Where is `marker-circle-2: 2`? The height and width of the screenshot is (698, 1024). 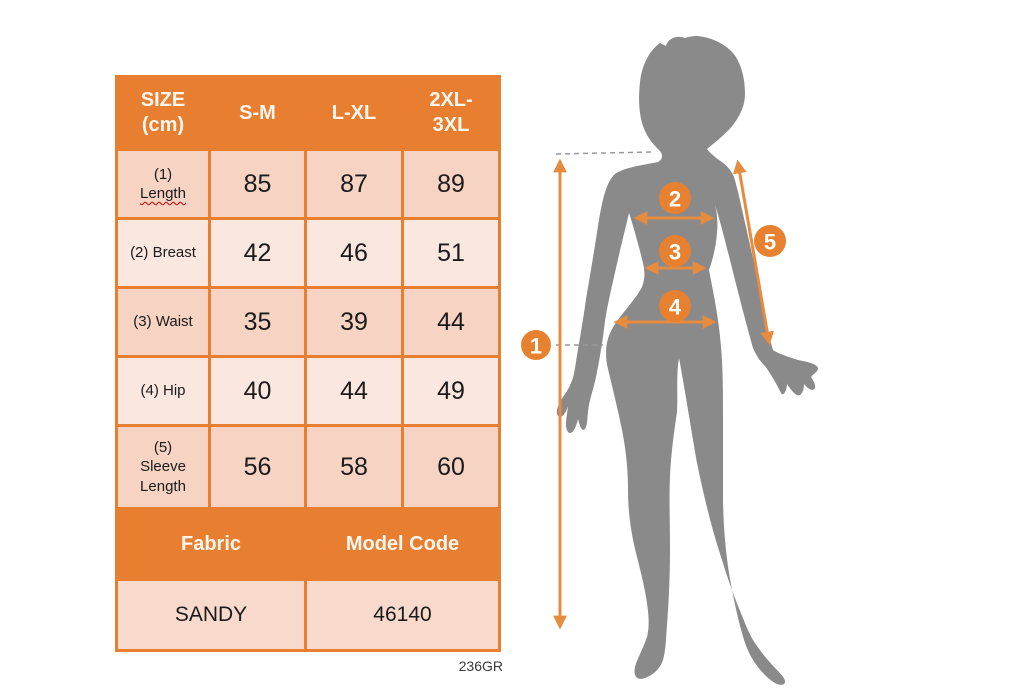
marker-circle-2: 2 is located at coordinates (675, 198).